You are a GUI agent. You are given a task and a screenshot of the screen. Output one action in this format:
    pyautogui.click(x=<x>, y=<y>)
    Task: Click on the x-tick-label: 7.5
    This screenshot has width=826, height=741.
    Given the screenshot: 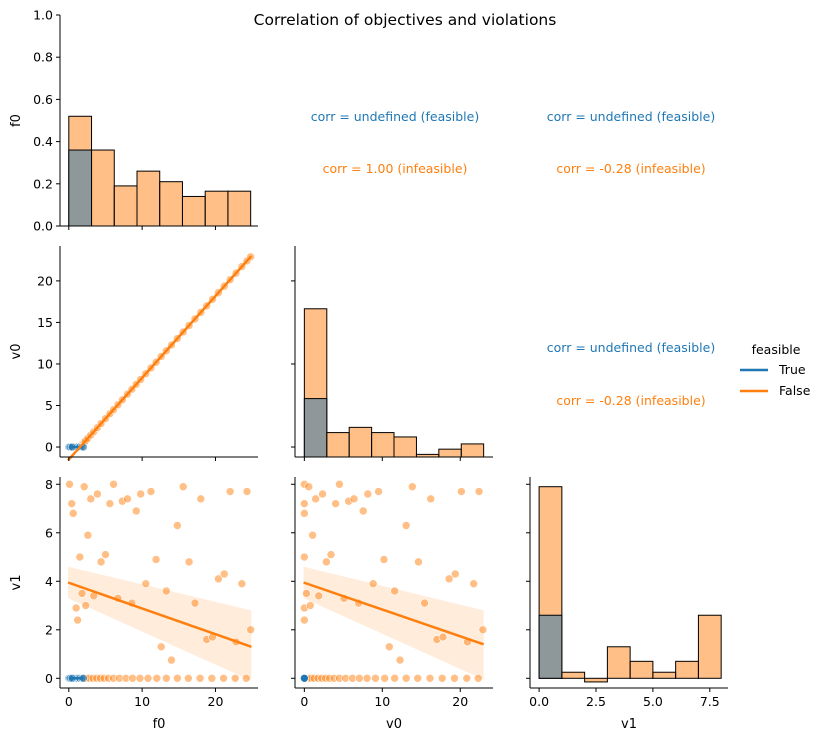 What is the action you would take?
    pyautogui.click(x=710, y=701)
    